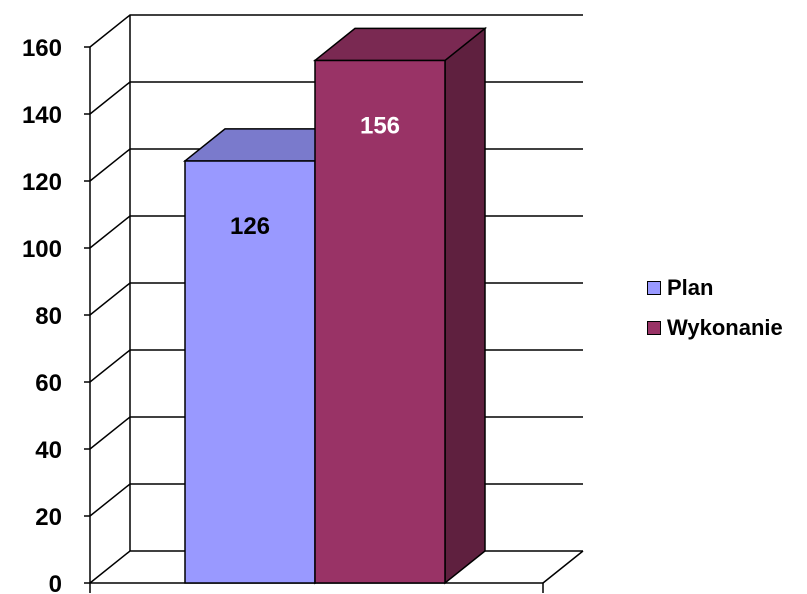 The width and height of the screenshot is (807, 594). Describe the element at coordinates (48, 517) in the screenshot. I see `y-tick-label-20: 20` at that location.